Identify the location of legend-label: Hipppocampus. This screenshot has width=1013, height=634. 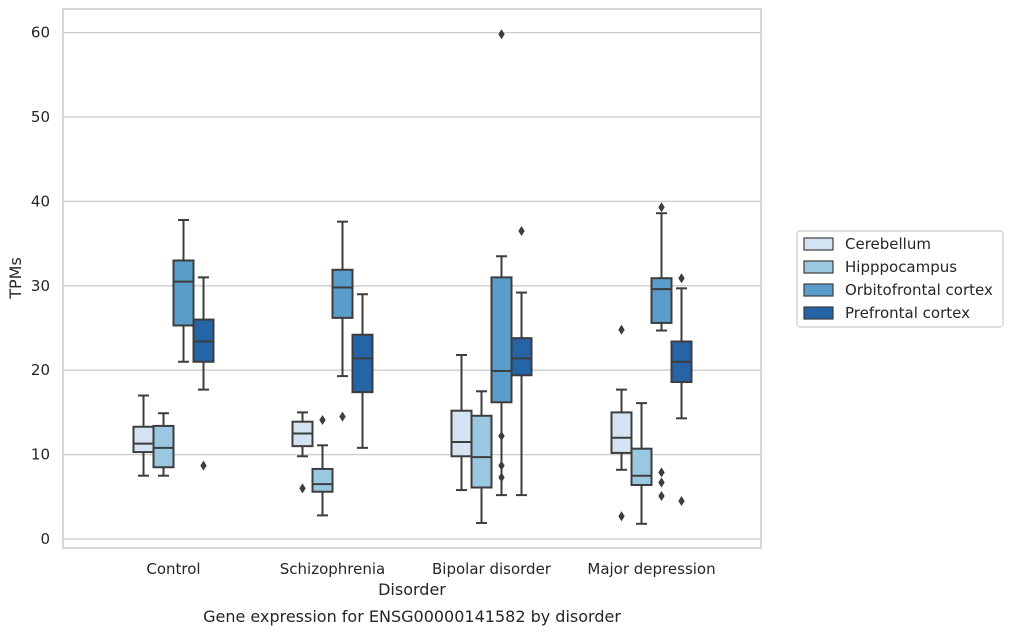
(901, 267).